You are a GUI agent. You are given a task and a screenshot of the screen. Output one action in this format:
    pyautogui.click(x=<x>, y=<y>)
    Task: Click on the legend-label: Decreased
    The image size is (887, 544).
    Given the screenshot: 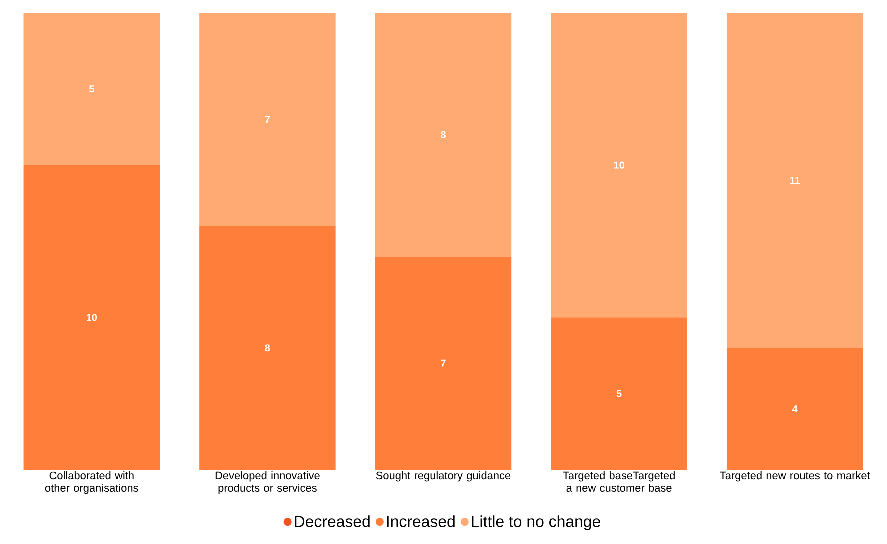 What is the action you would take?
    pyautogui.click(x=332, y=522)
    